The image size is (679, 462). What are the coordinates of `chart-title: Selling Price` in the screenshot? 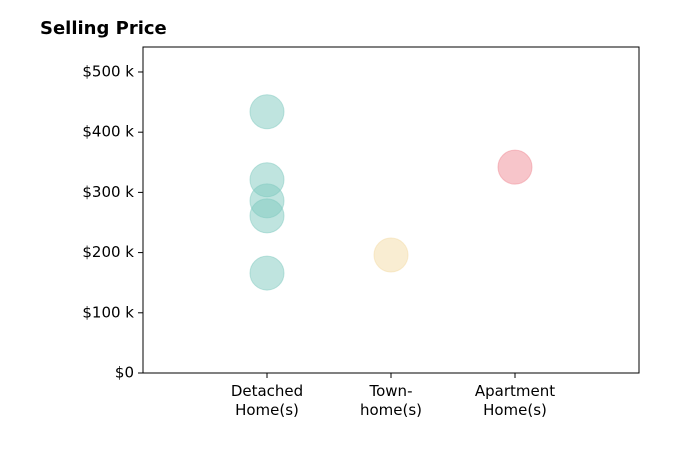 It's located at (103, 28).